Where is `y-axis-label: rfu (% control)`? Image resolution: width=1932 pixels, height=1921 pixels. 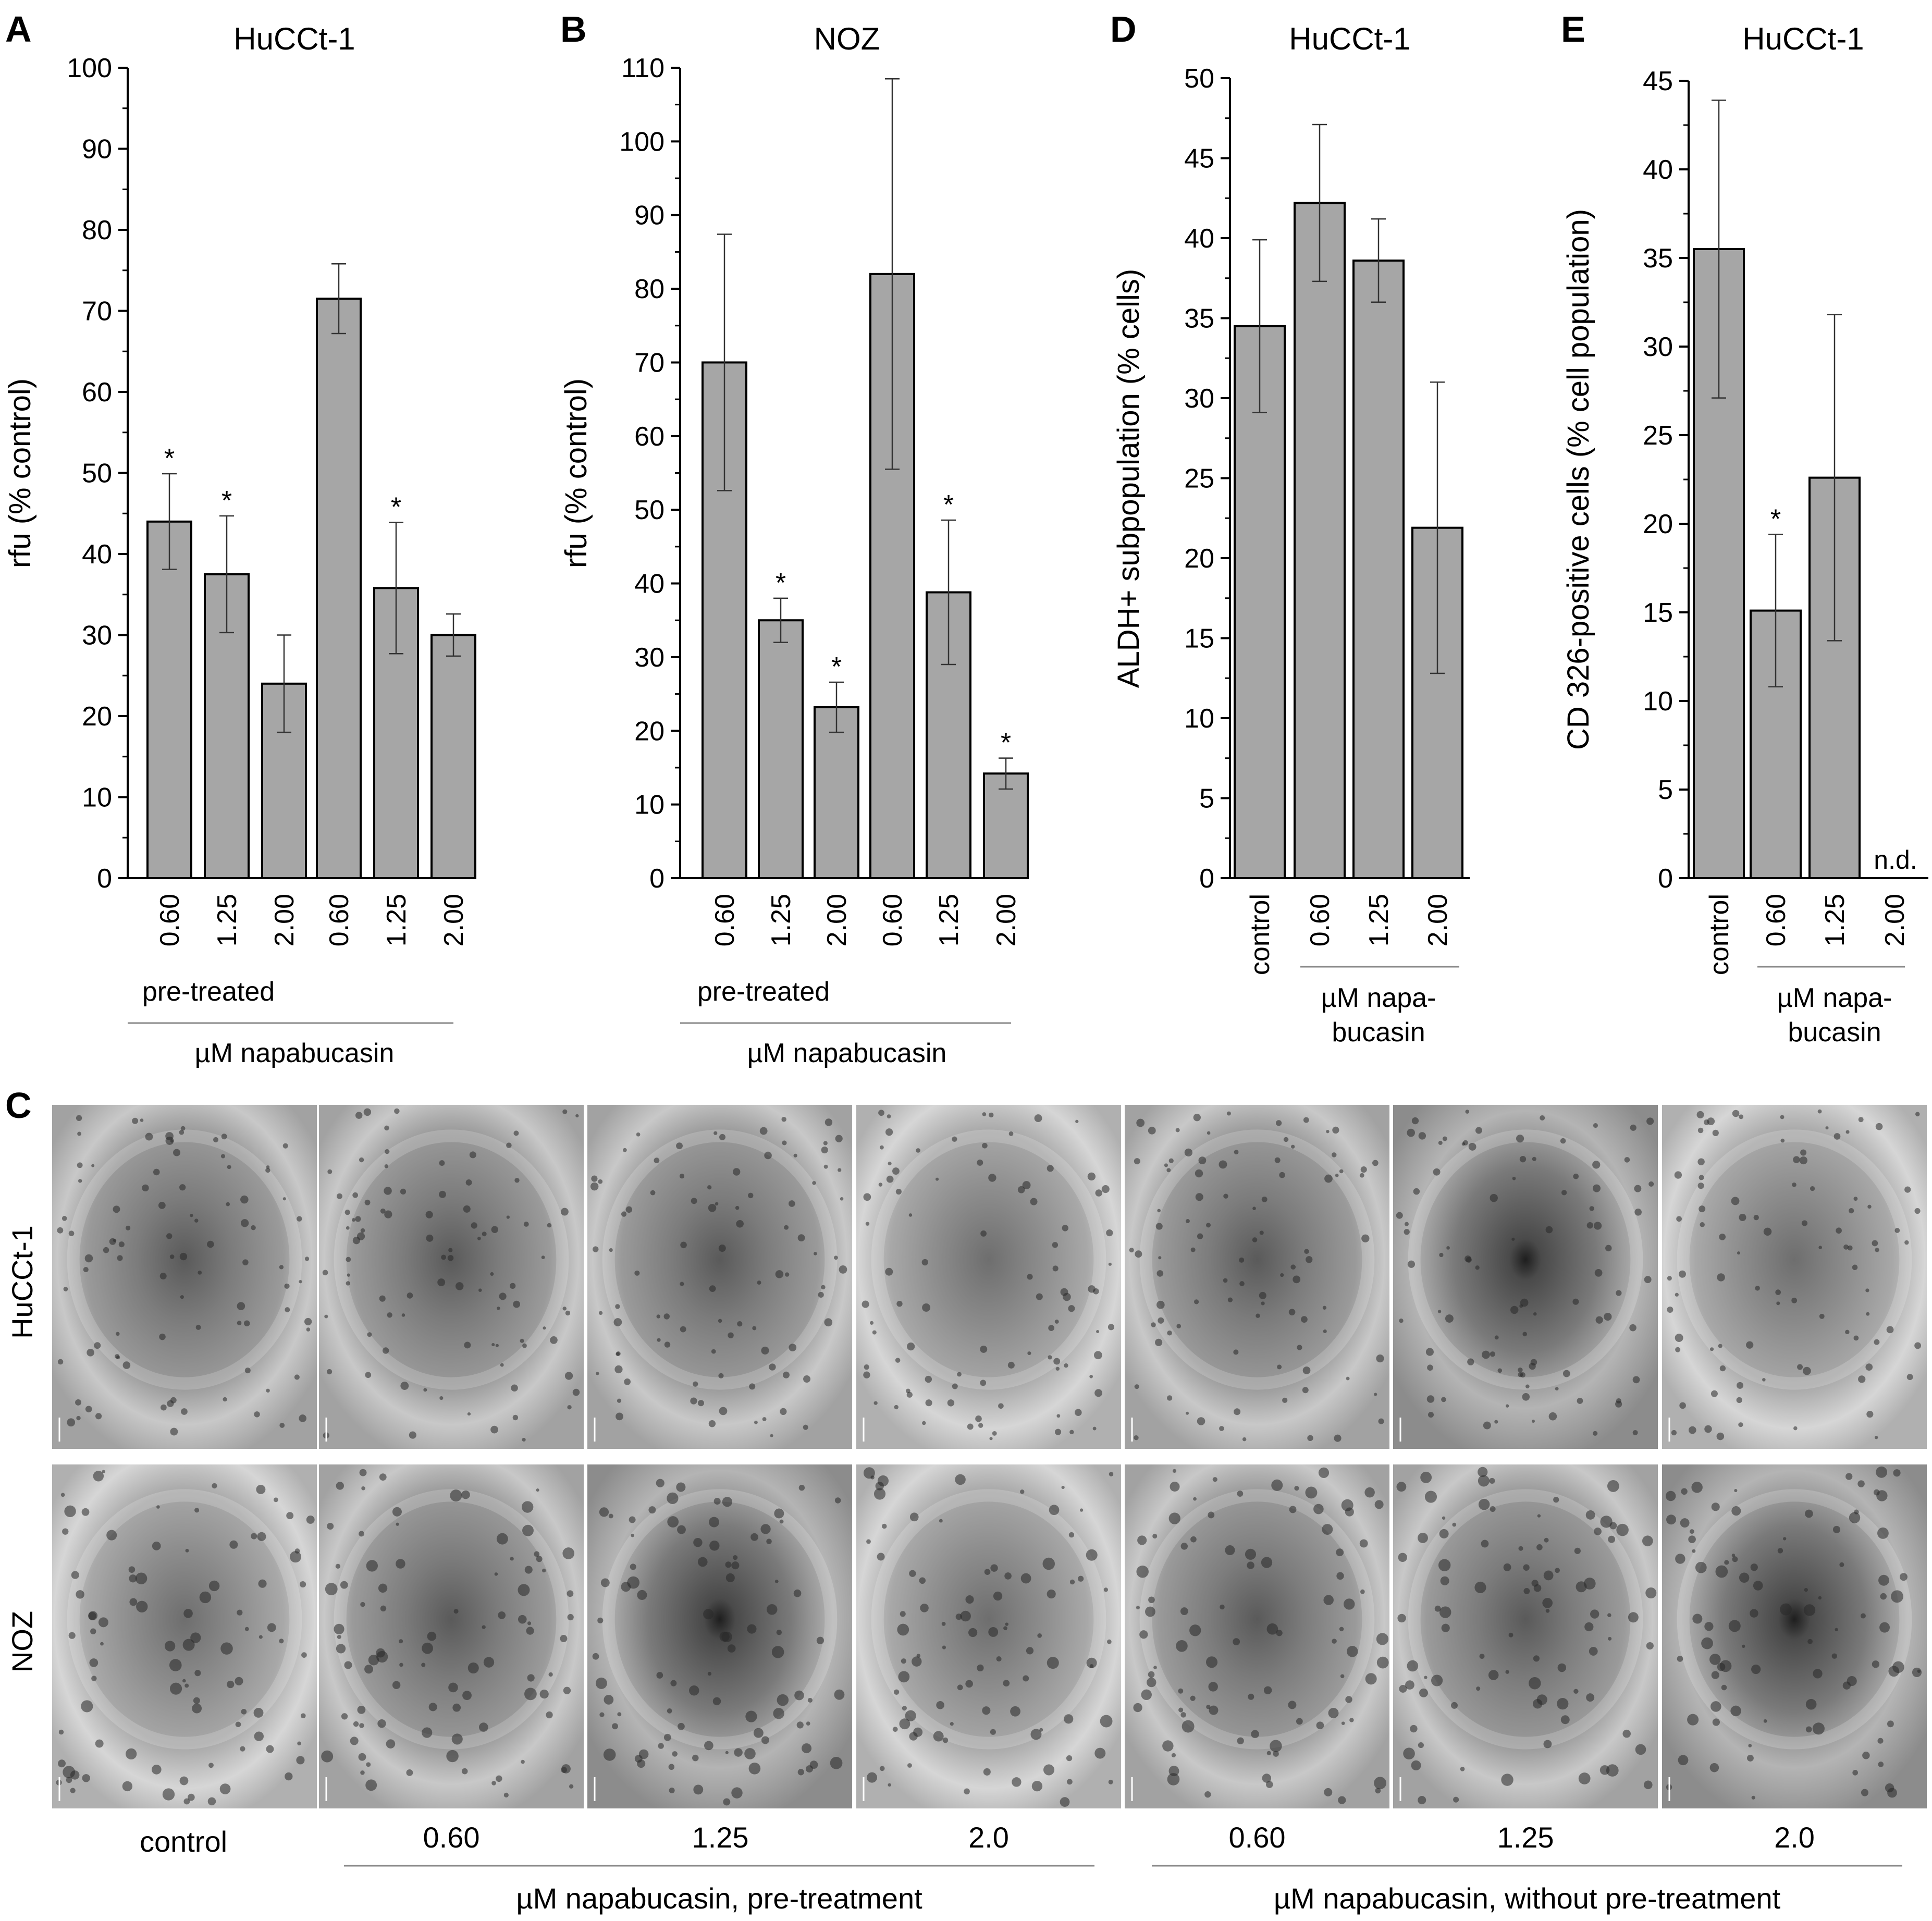
y-axis-label: rfu (% control) is located at coordinates (576, 473).